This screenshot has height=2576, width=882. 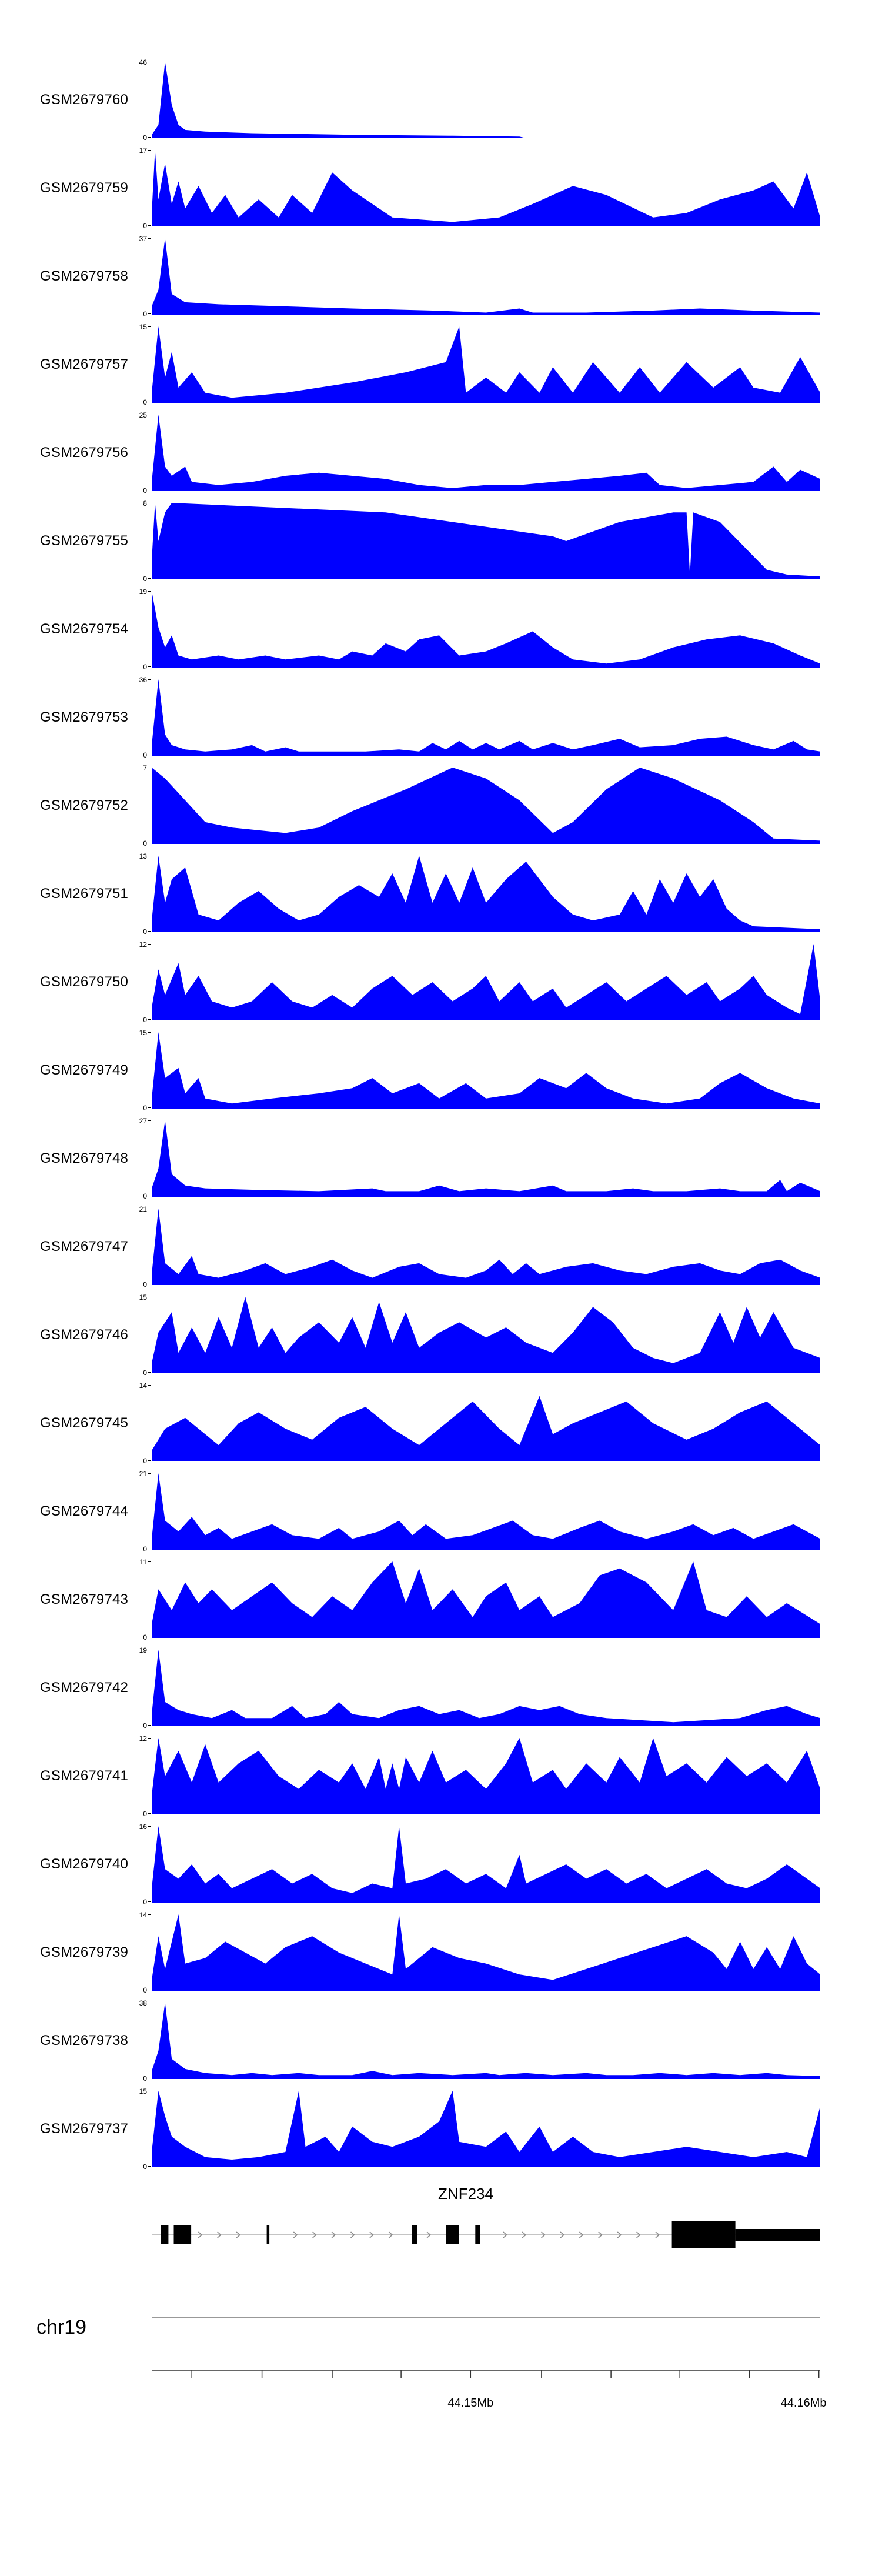 I want to click on track-label: GSM2679740, so click(x=84, y=1864).